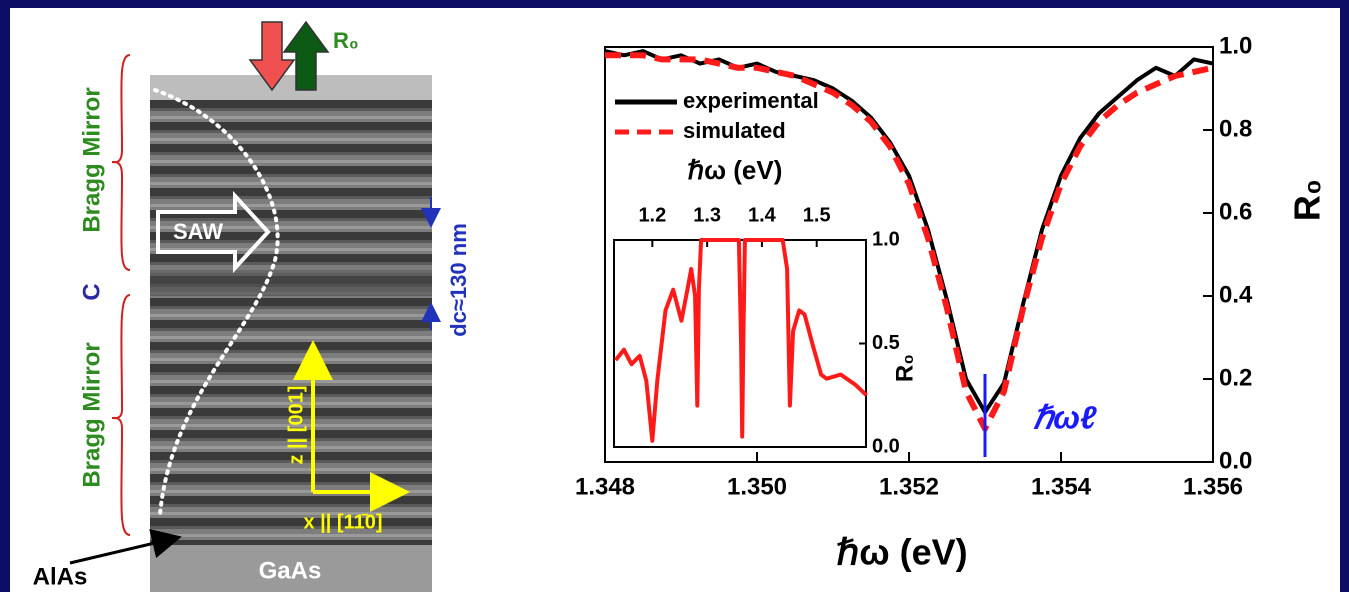 Image resolution: width=1349 pixels, height=592 pixels. Describe the element at coordinates (296, 425) in the screenshot. I see `axis-label: z || [001]` at that location.